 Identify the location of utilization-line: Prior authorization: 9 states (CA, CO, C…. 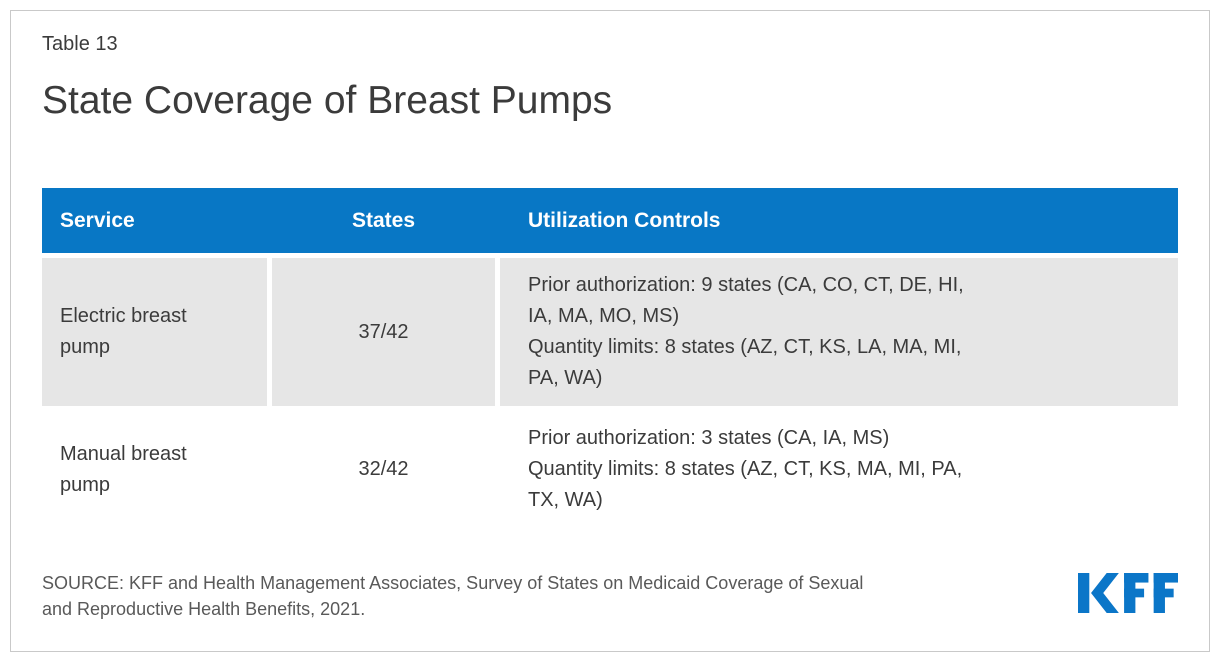
(746, 285).